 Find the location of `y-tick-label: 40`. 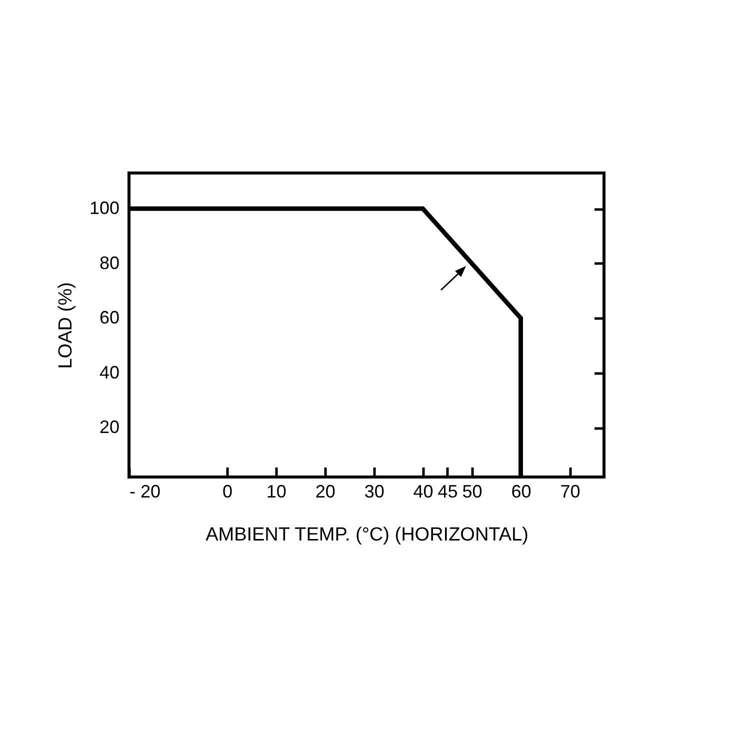

y-tick-label: 40 is located at coordinates (109, 372).